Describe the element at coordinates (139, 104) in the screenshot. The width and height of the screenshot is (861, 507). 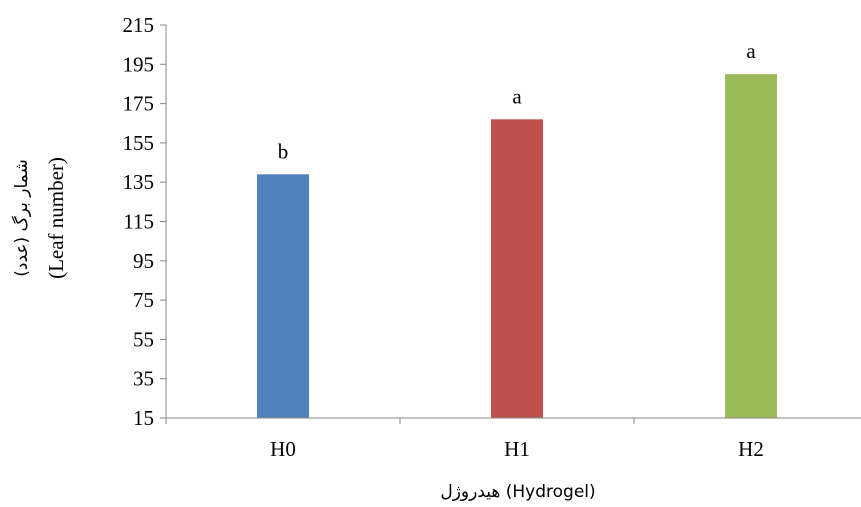
I see `y-tick-label: 175` at that location.